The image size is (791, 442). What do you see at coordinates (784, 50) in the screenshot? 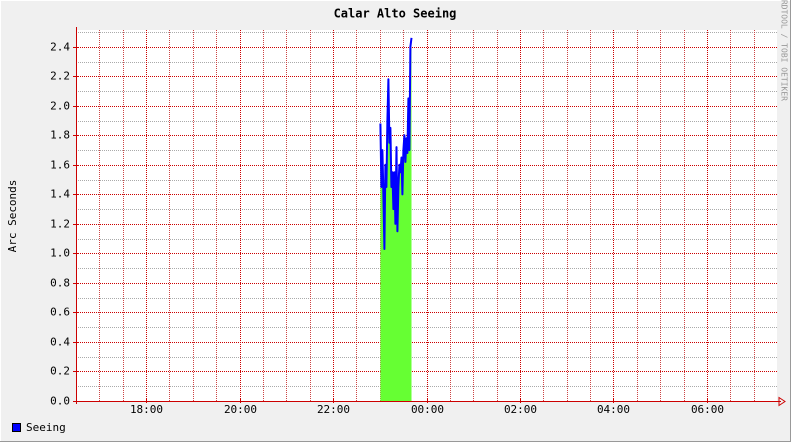
I see `watermark: RRDTOOL / TOBI OETIKER` at bounding box center [784, 50].